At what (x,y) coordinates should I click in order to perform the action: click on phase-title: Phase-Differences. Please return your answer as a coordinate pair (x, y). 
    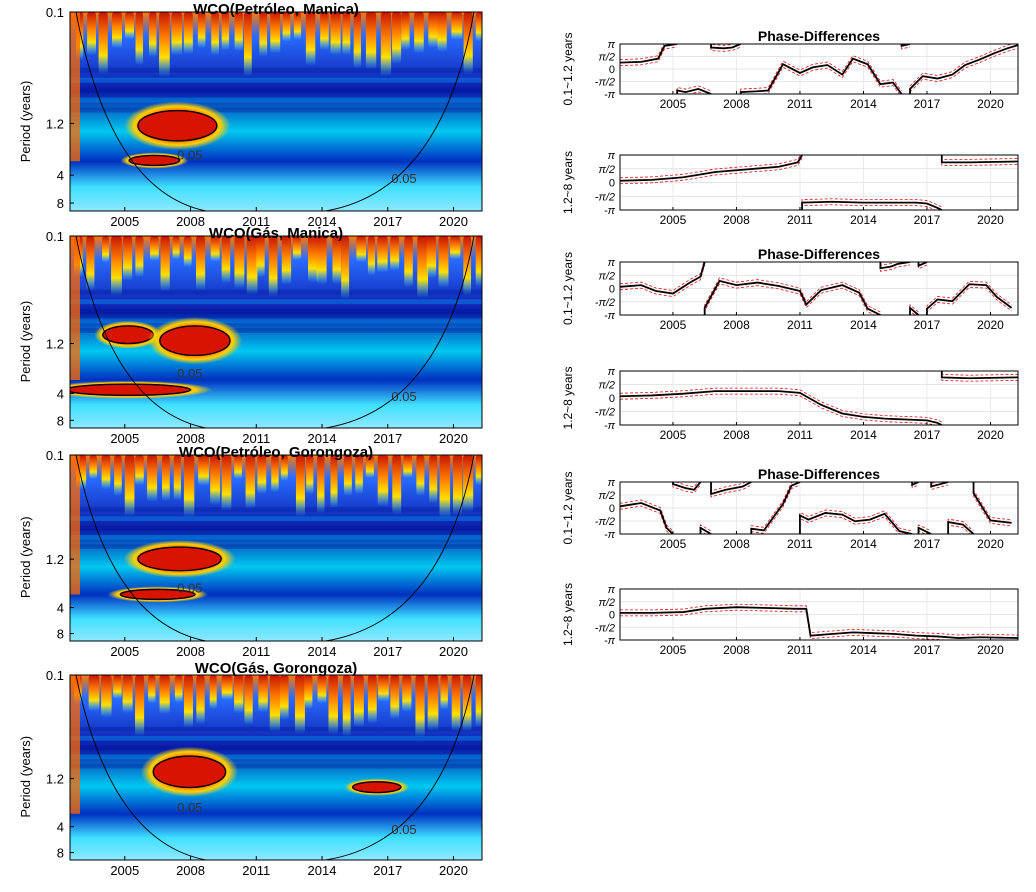
    Looking at the image, I should click on (819, 36).